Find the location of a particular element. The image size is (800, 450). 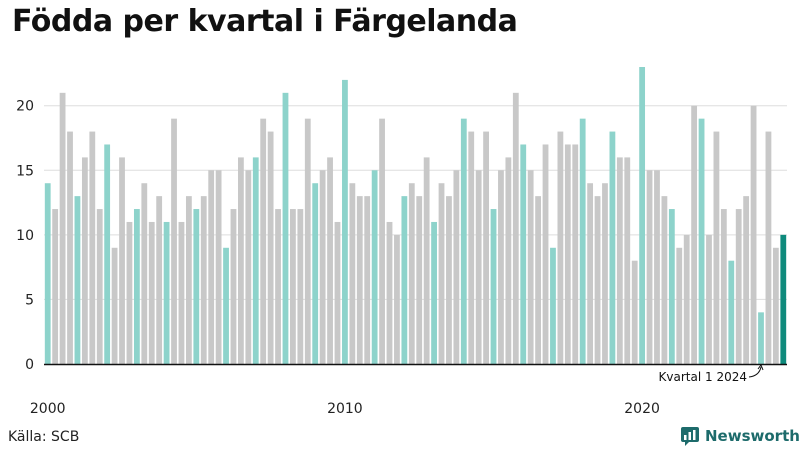

annotation-label: Kvartal 1 2024 is located at coordinates (703, 377).